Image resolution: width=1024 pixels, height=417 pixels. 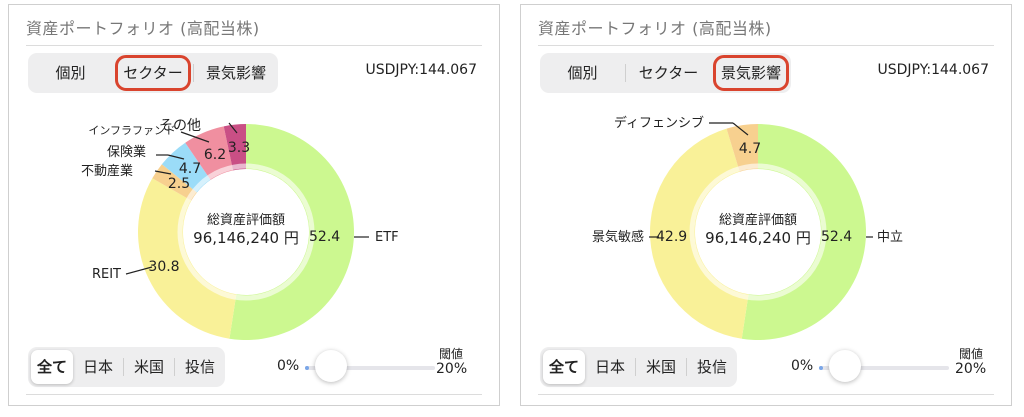 I want to click on slice-category-label: インフラファンド, so click(x=132, y=130).